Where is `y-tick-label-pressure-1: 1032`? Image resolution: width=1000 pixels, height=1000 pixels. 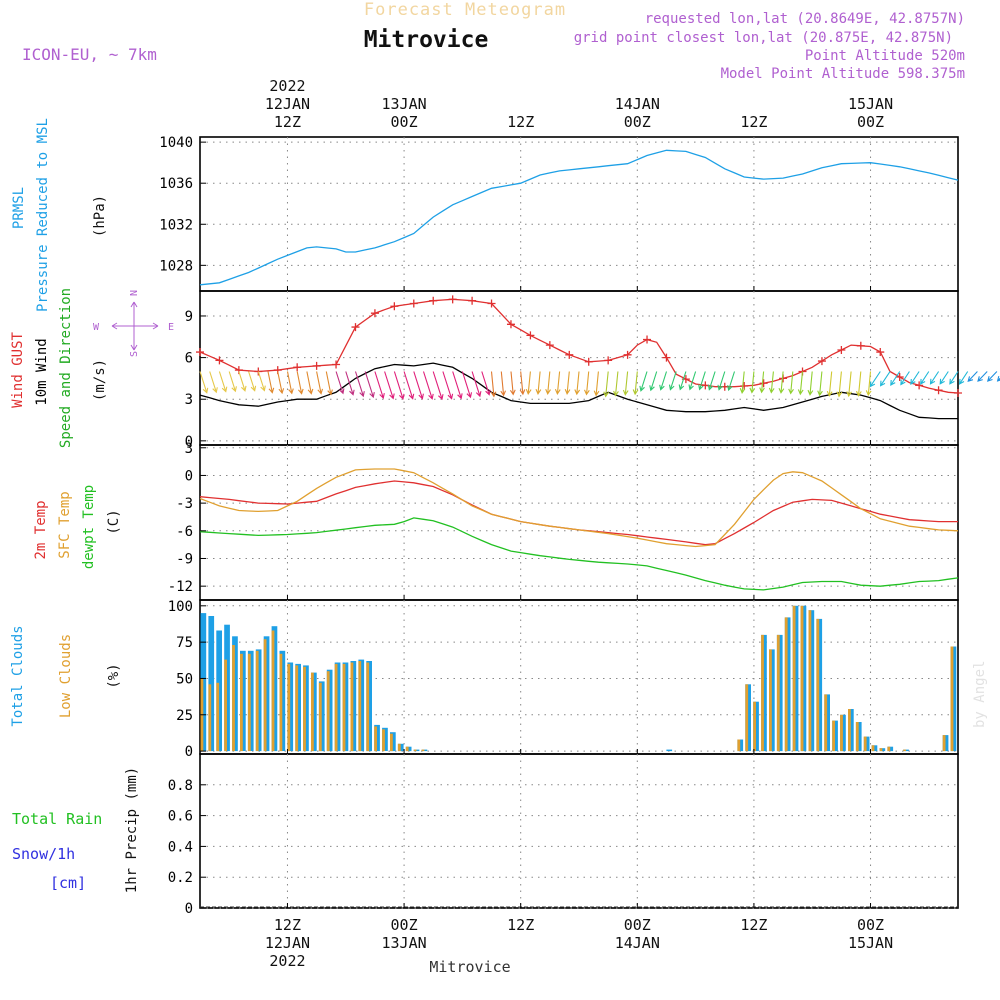 y-tick-label-pressure-1: 1032 is located at coordinates (176, 225).